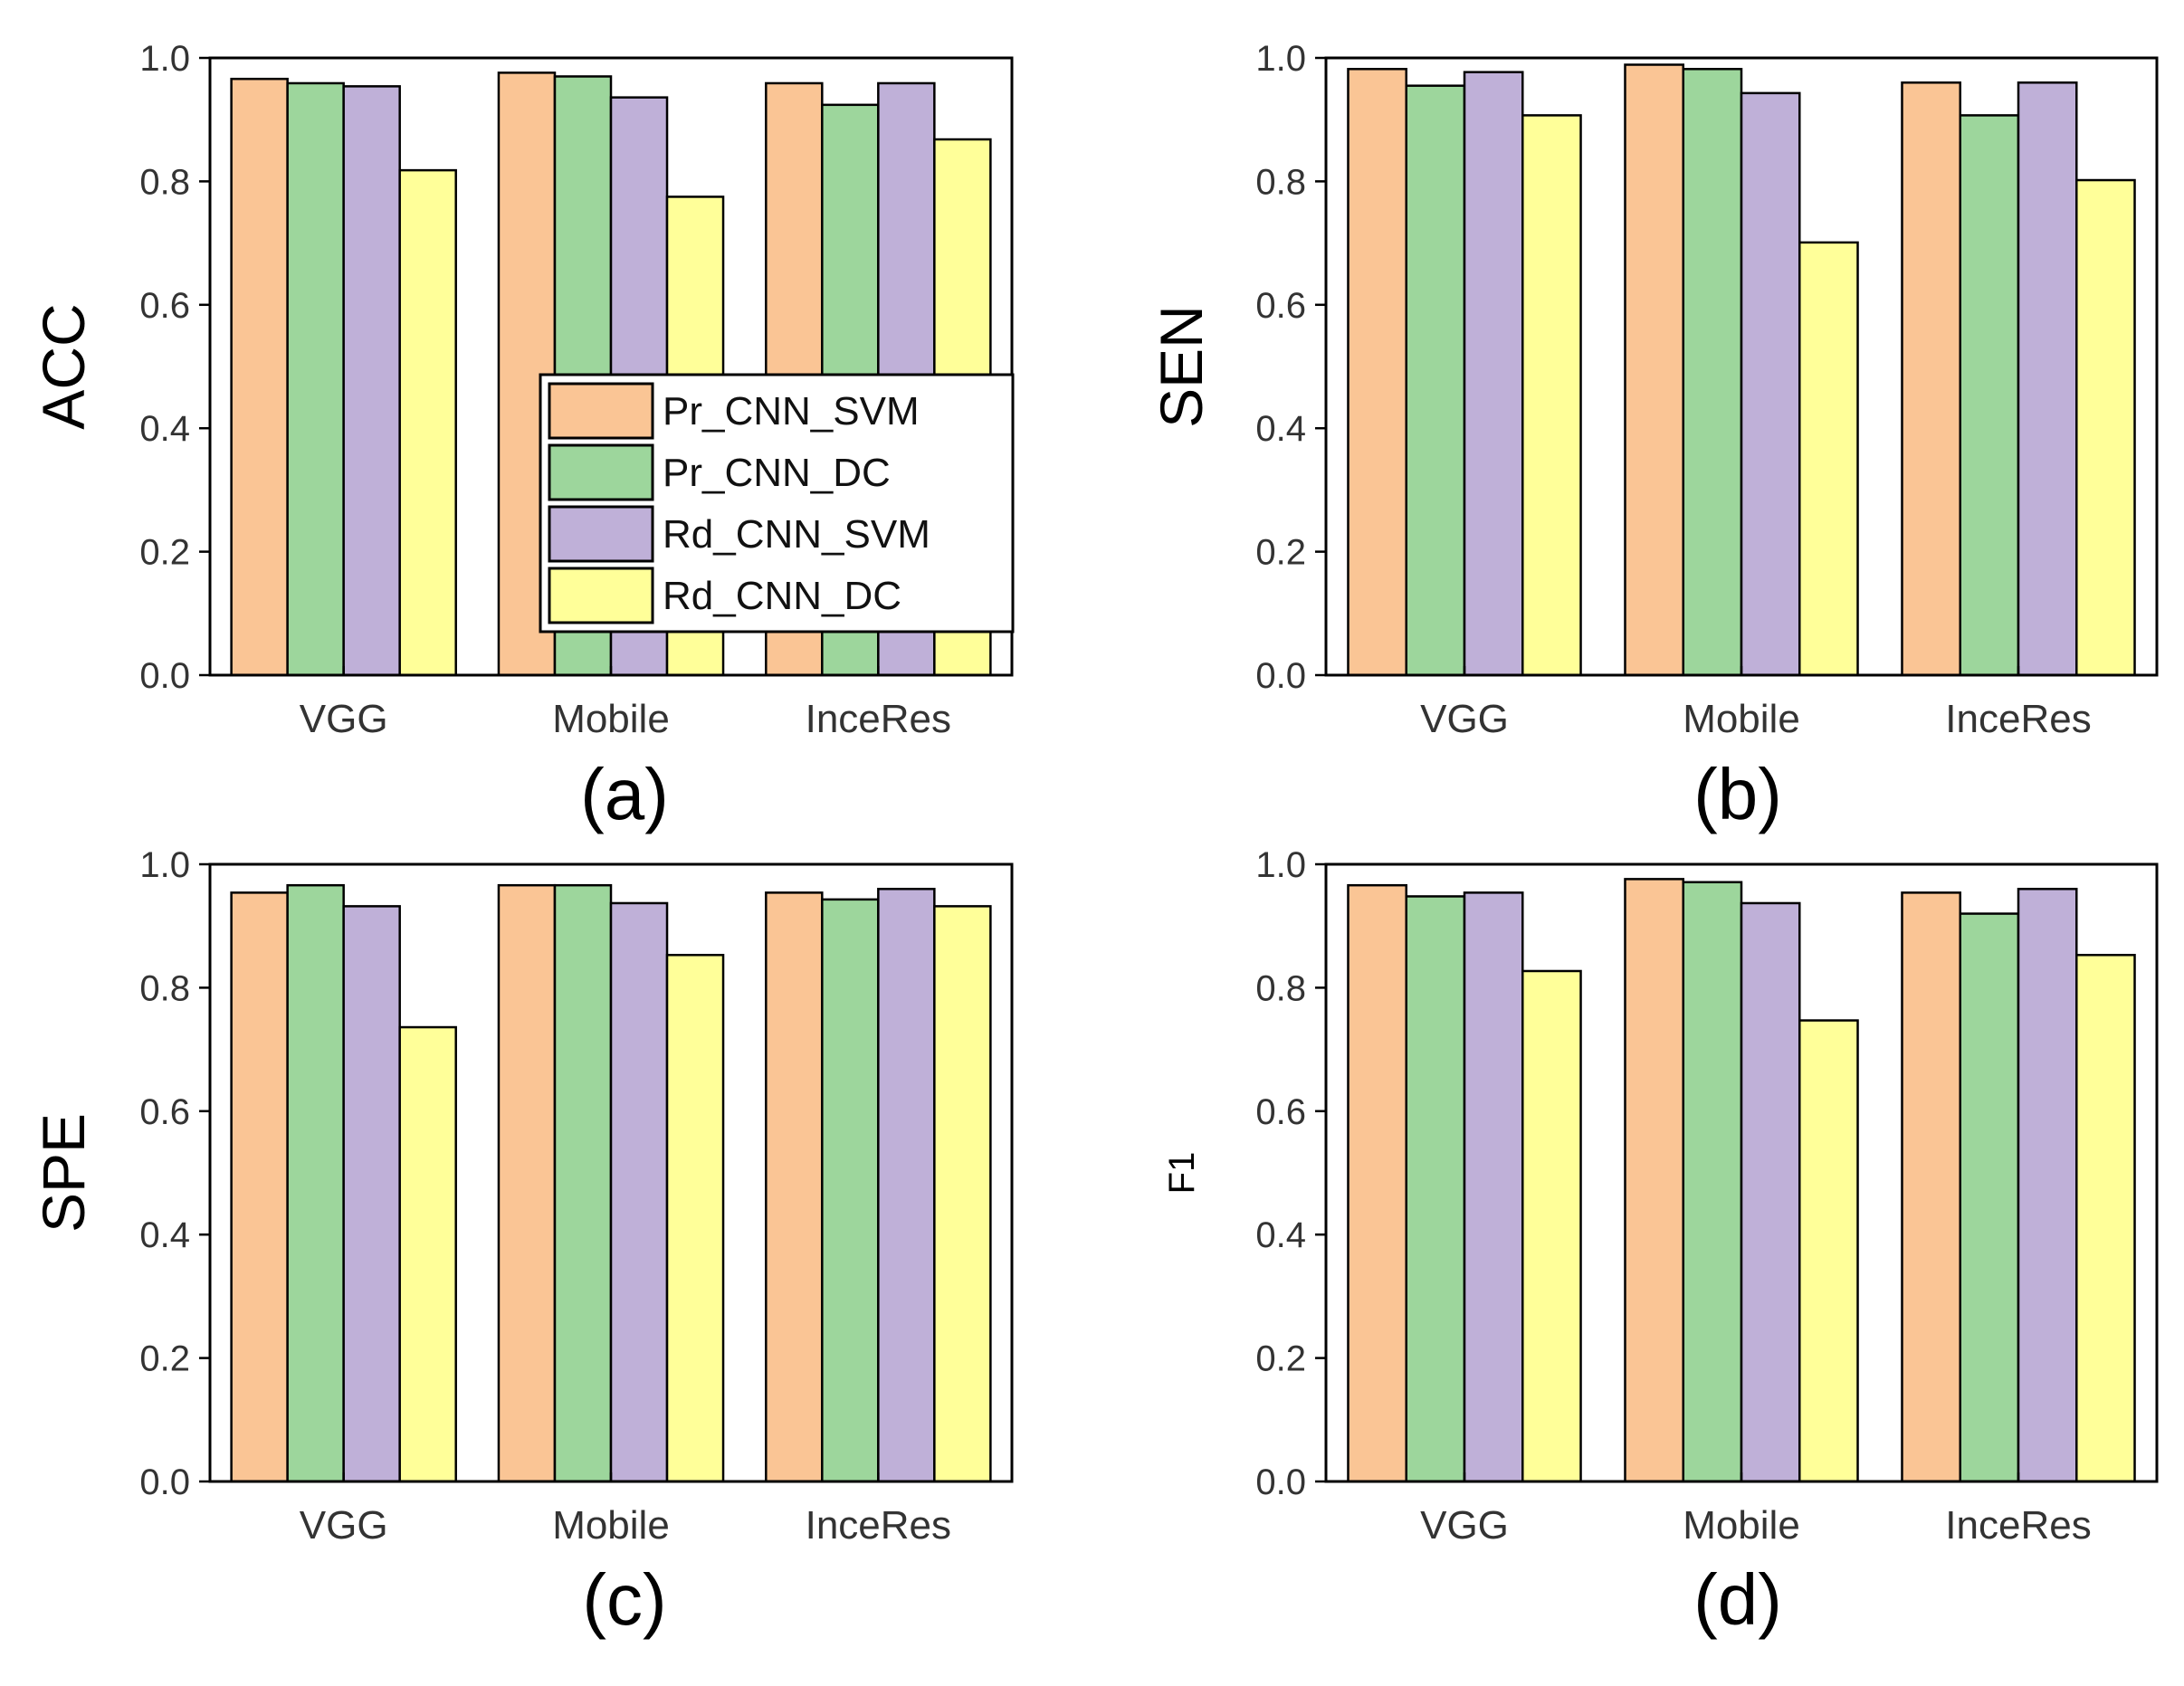  What do you see at coordinates (1737, 1600) in the screenshot?
I see `panel-label: (d)` at bounding box center [1737, 1600].